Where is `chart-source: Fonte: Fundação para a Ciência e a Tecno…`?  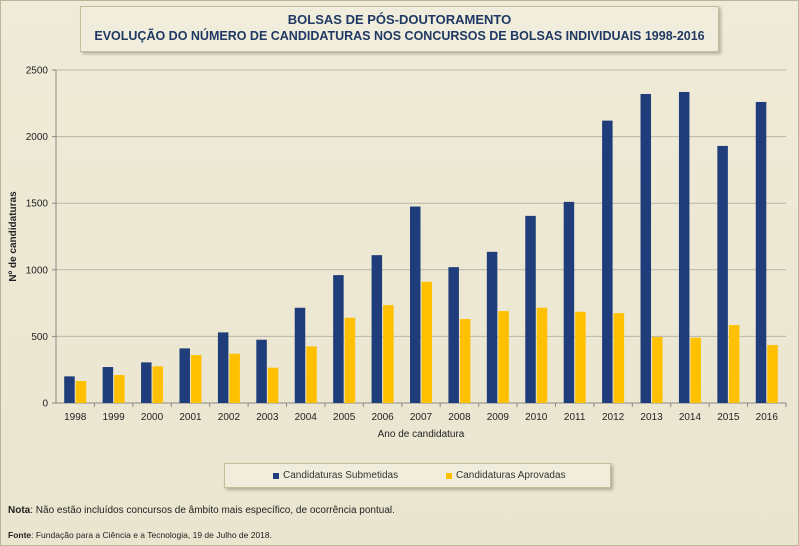
chart-source: Fonte: Fundação para a Ciência e a Tecno… is located at coordinates (140, 535).